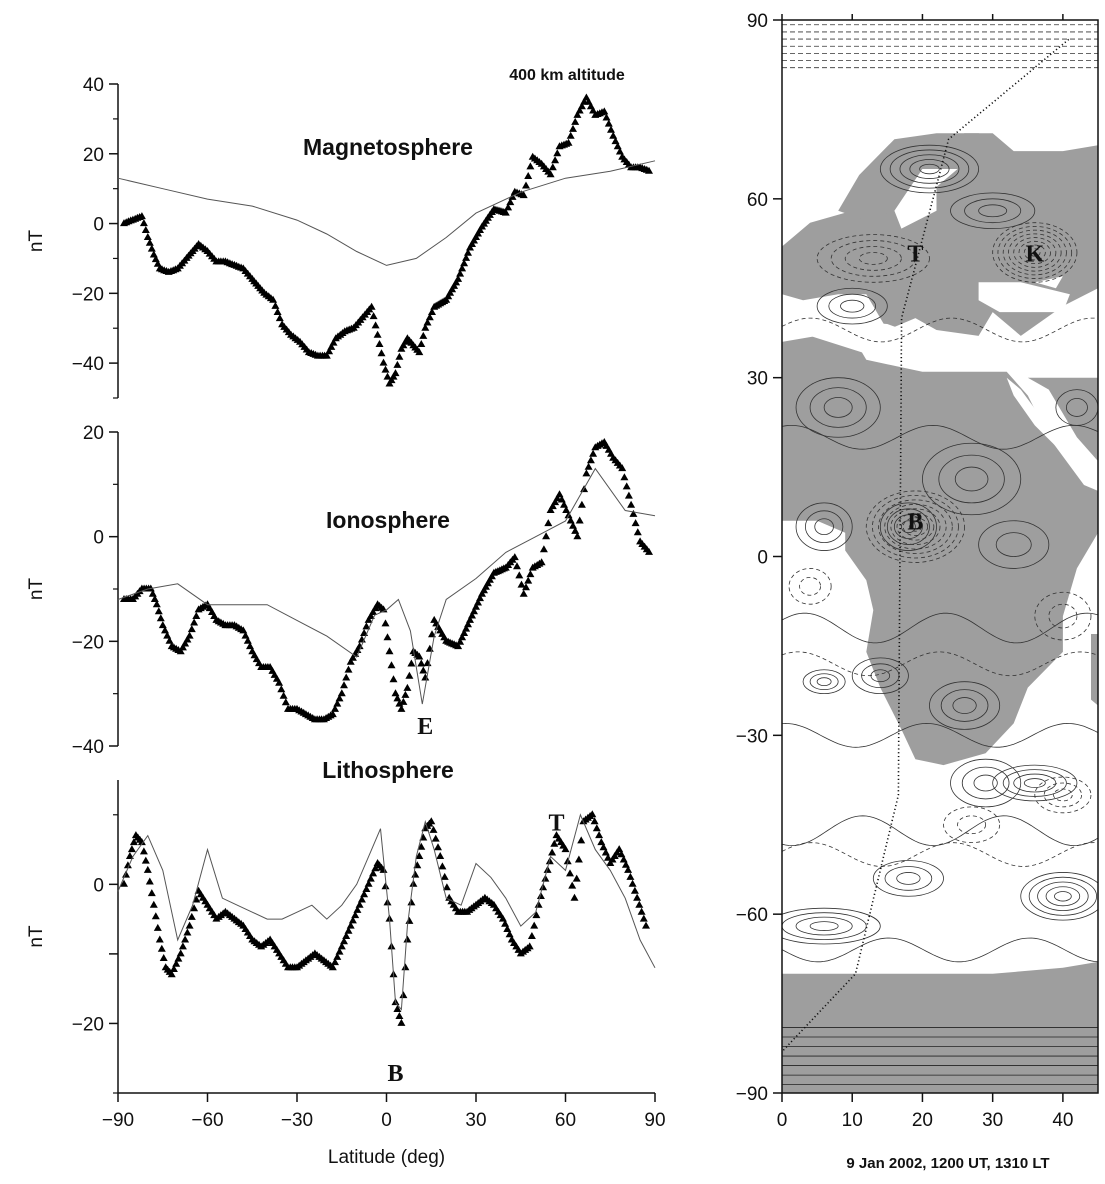 The width and height of the screenshot is (1105, 1184). Describe the element at coordinates (386, 240) in the screenshot. I see `observation-series` at that location.